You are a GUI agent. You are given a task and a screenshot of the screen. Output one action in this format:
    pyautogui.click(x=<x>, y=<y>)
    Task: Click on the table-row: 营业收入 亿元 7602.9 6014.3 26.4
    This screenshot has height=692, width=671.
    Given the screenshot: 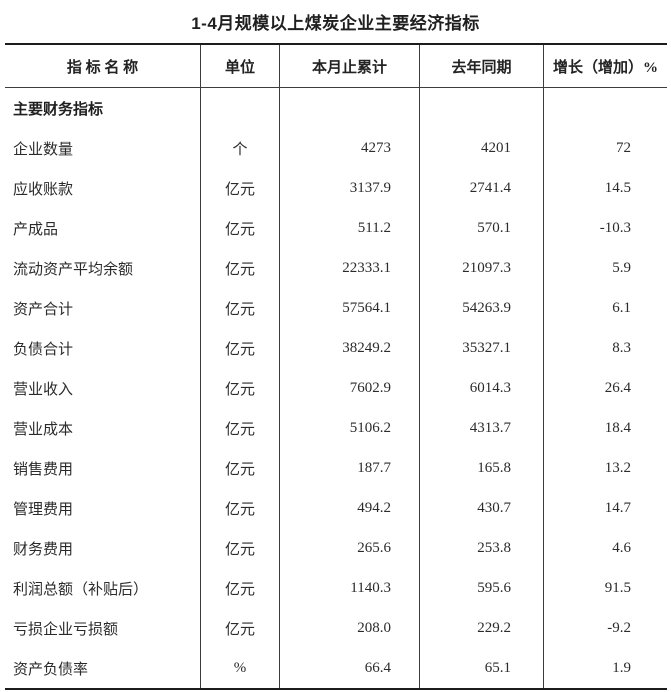 What is the action you would take?
    pyautogui.click(x=336, y=388)
    